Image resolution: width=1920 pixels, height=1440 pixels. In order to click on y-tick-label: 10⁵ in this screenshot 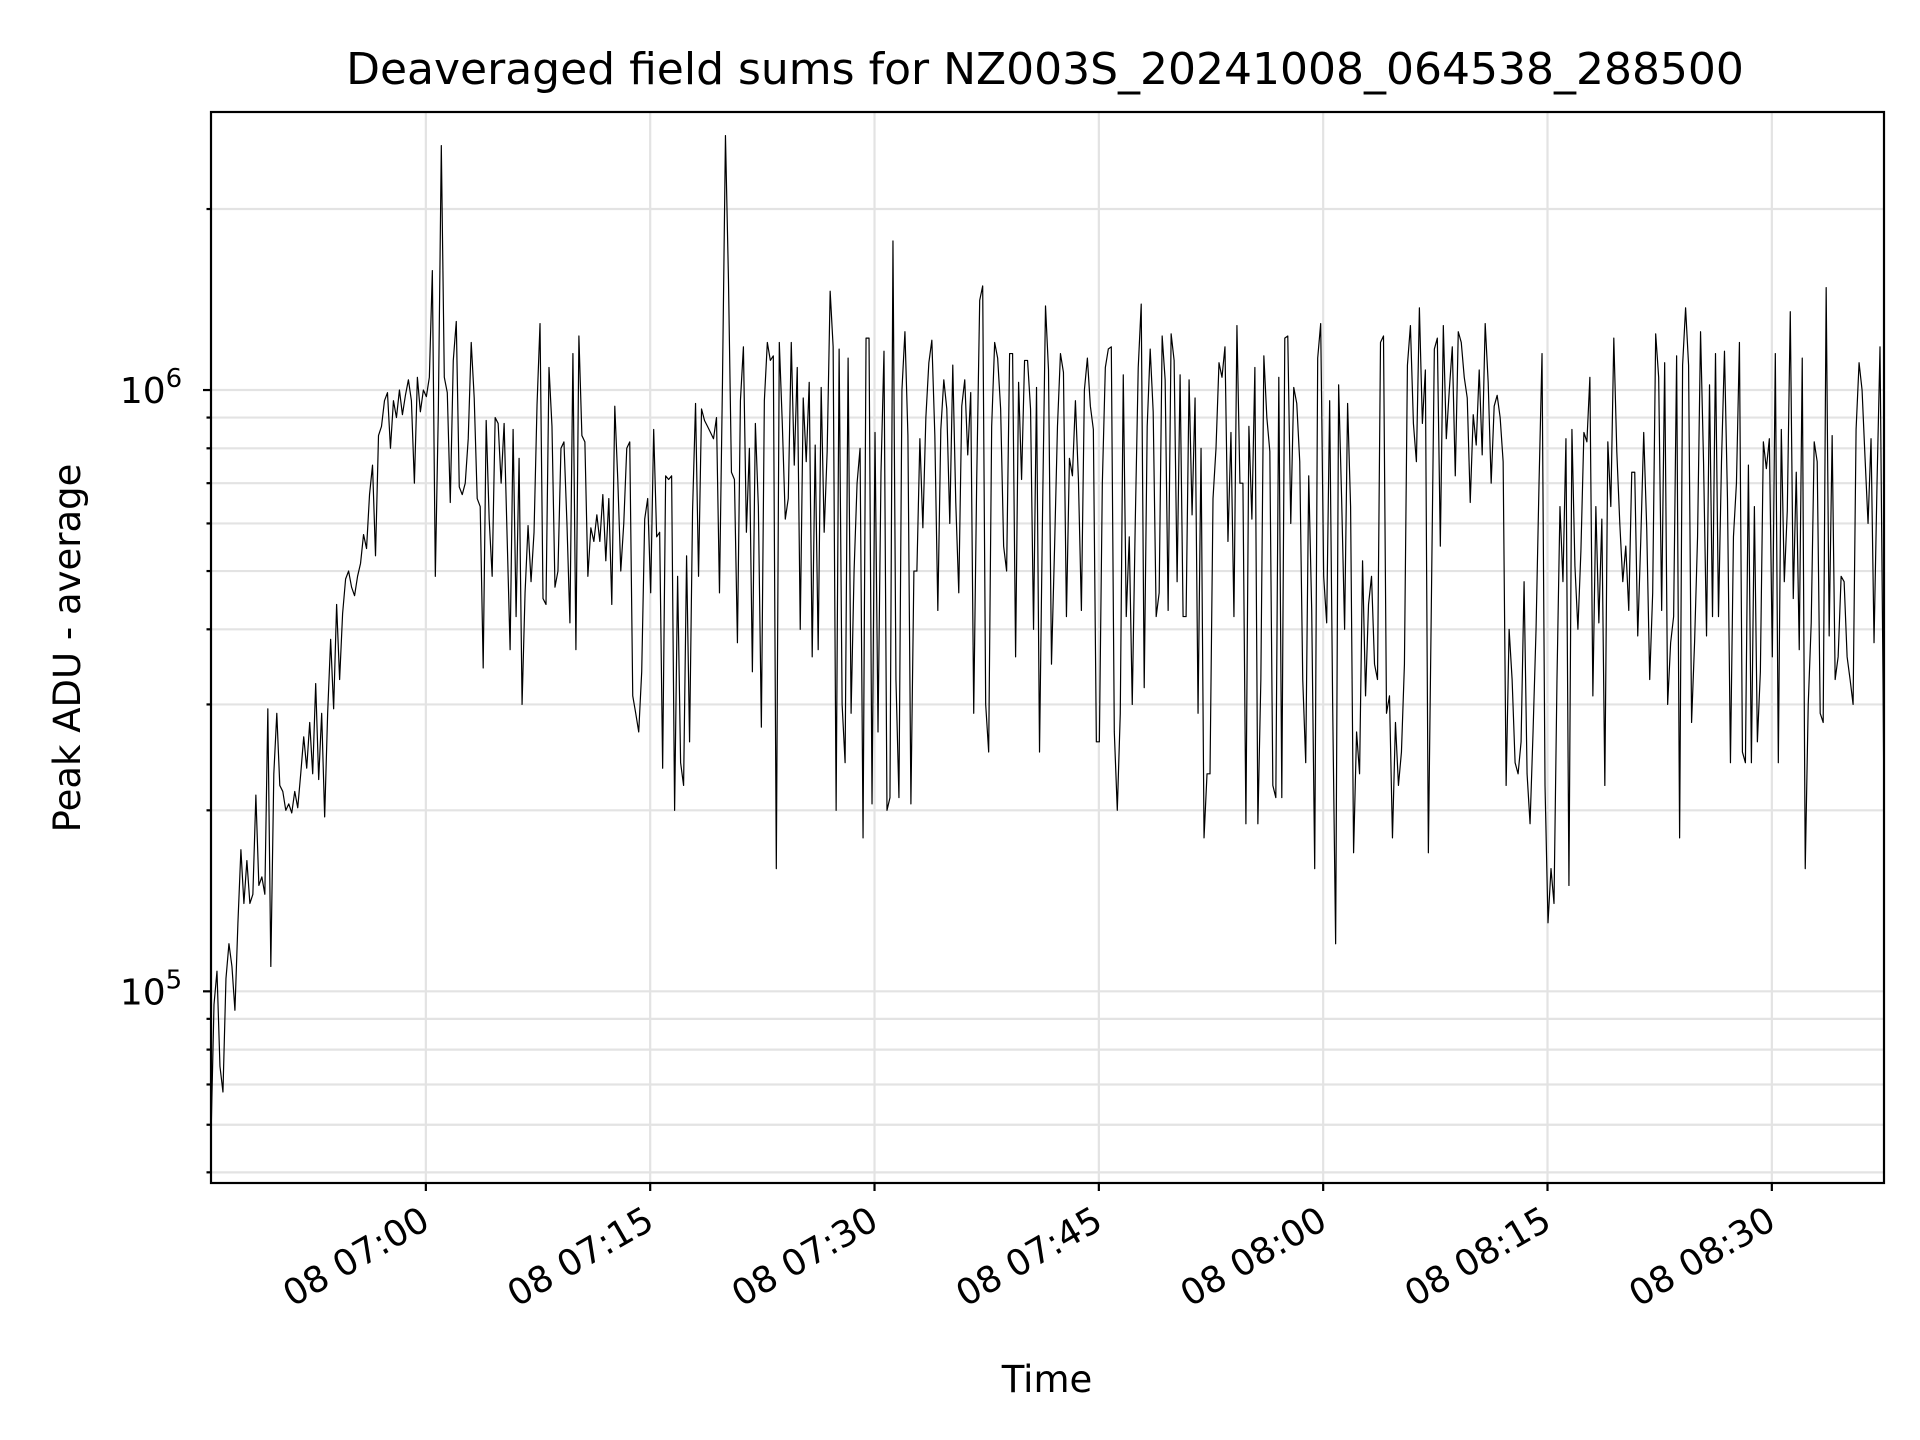, I will do `click(151, 989)`.